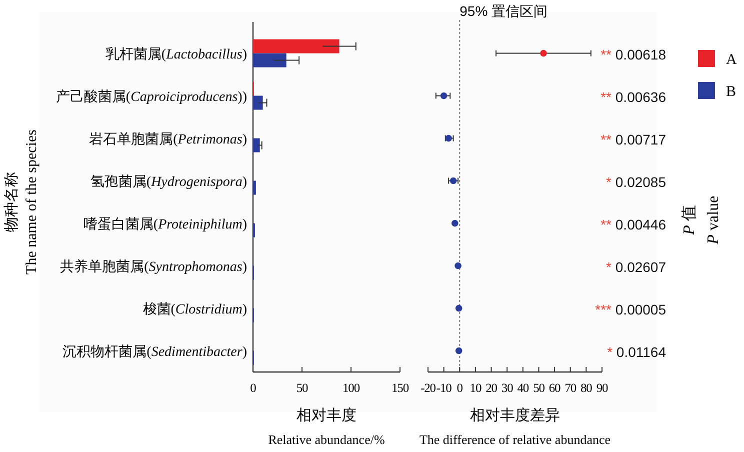 Image resolution: width=744 pixels, height=452 pixels. I want to click on text: * 0.01164, so click(636, 352).